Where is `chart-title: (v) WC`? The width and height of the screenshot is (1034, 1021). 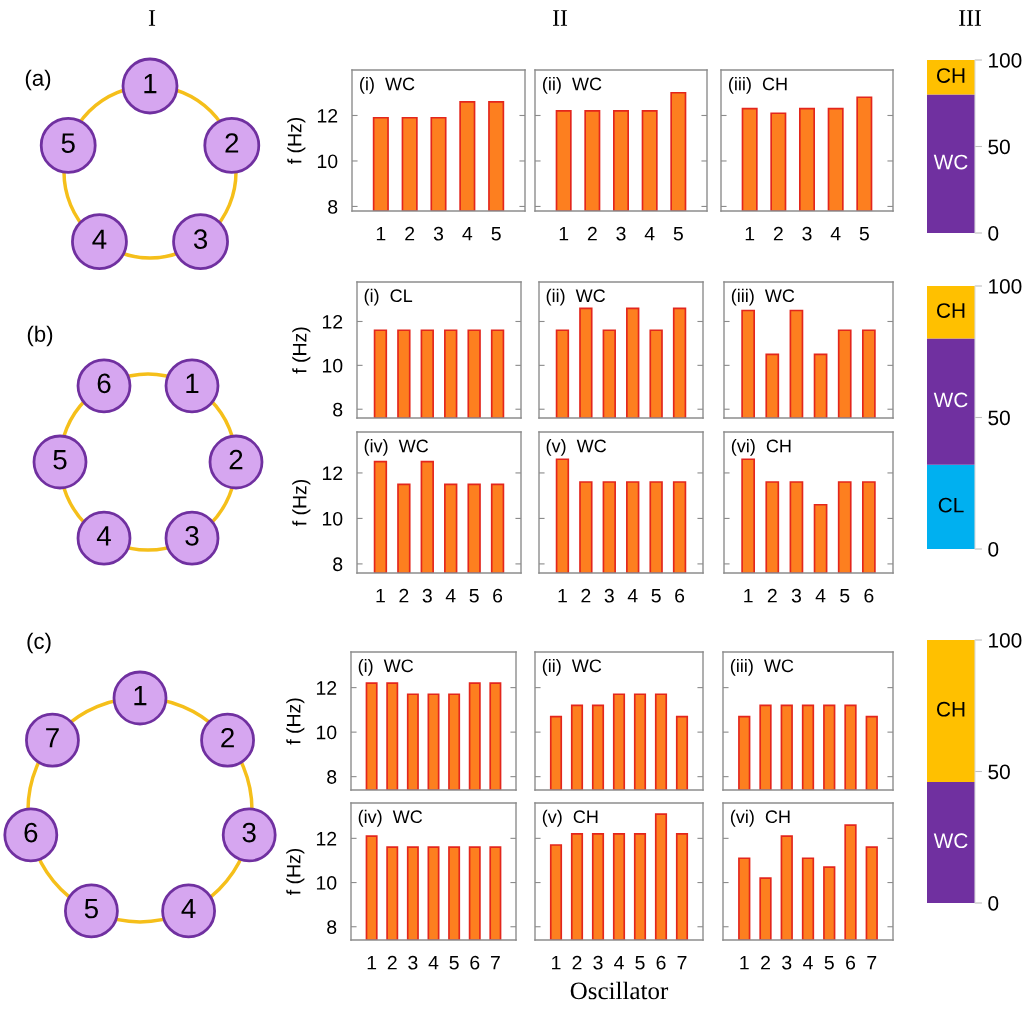
chart-title: (v) WC is located at coordinates (576, 447).